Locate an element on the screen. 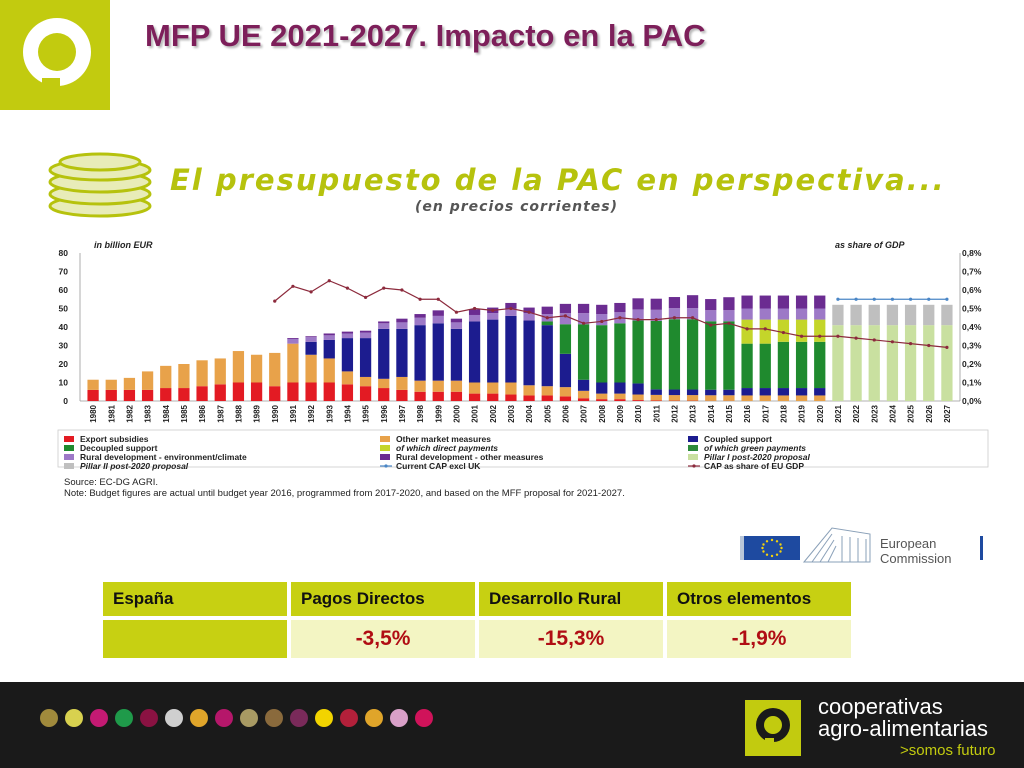 This screenshot has height=768, width=1024. x-tick-label: 2025 is located at coordinates (911, 413).